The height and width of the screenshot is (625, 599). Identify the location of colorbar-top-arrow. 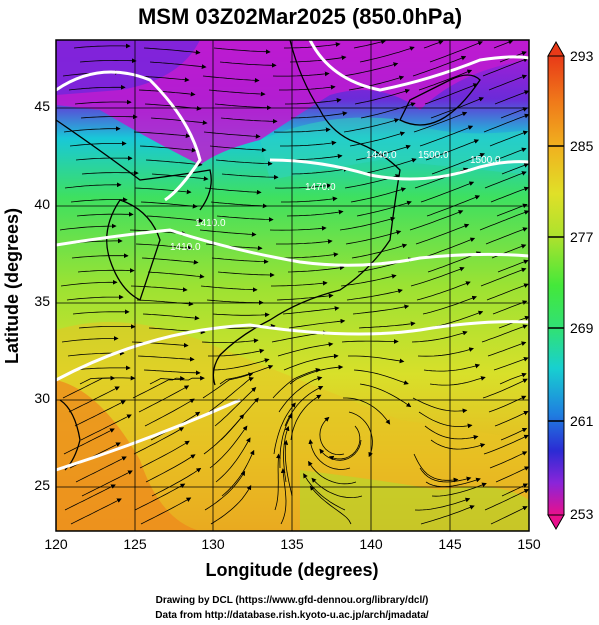
(556, 48).